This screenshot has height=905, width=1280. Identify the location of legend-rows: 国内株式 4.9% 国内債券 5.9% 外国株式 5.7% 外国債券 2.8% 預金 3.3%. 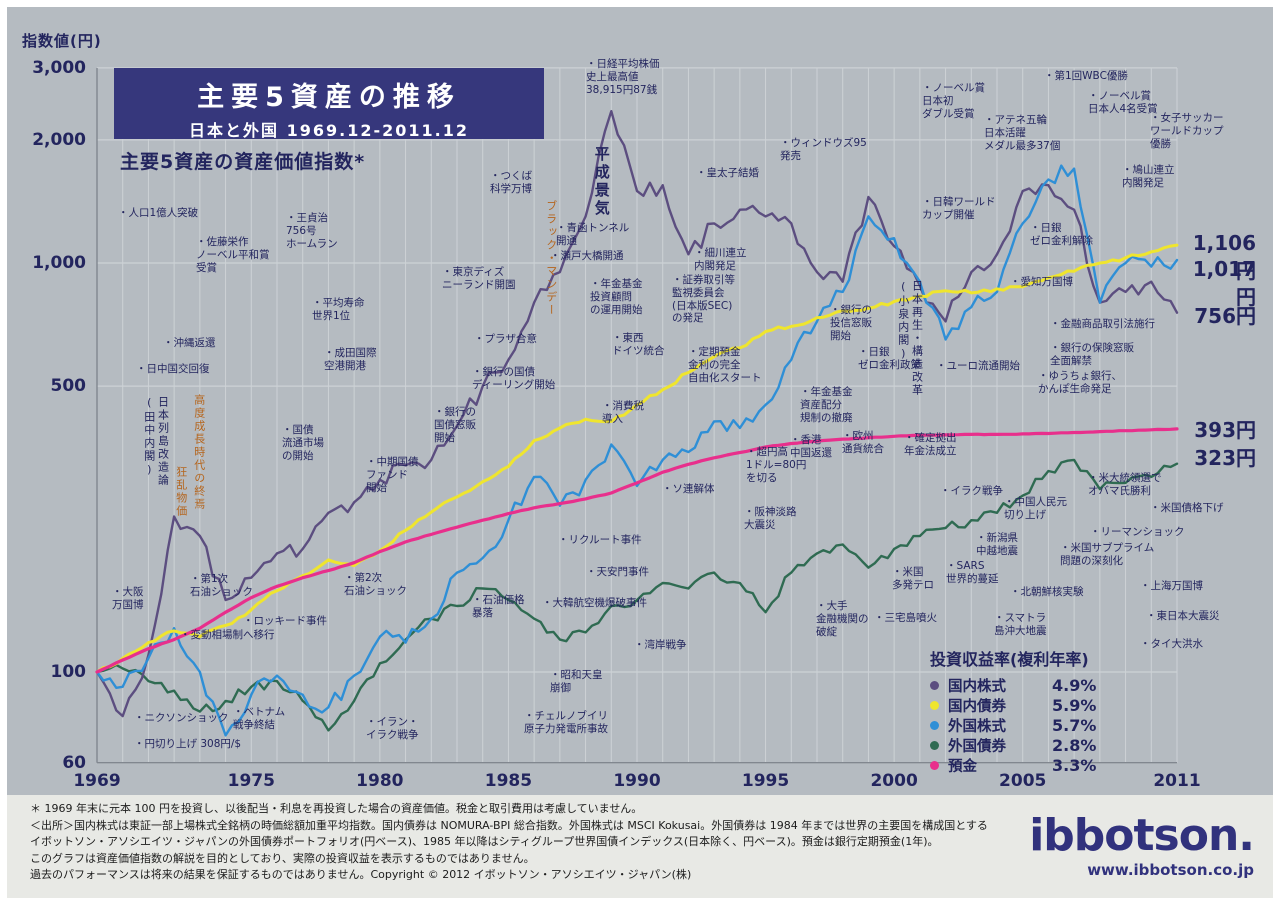
(1056, 725).